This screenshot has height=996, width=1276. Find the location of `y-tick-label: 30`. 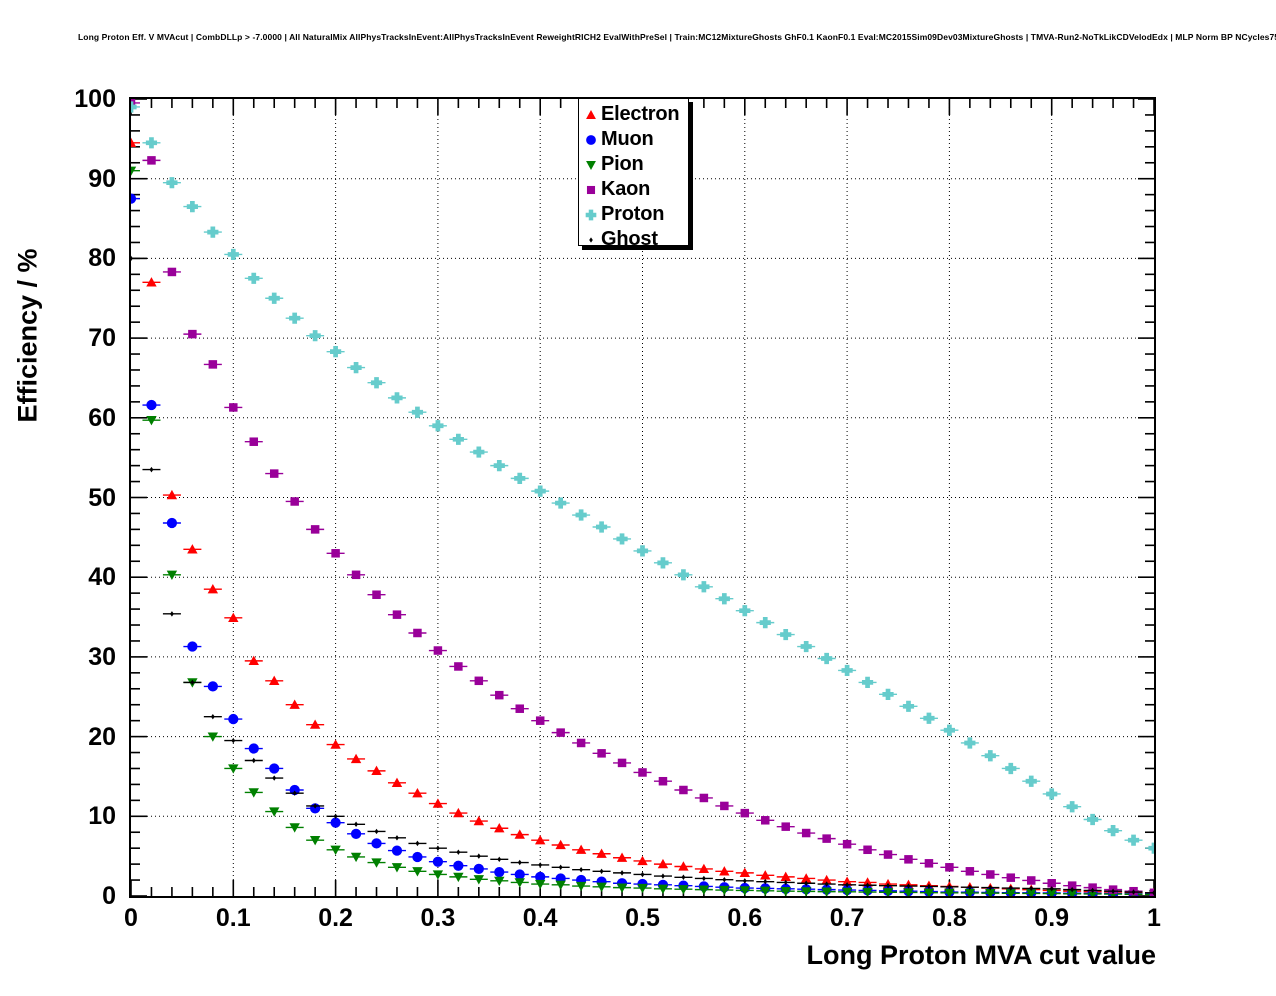

y-tick-label: 30 is located at coordinates (102, 656).